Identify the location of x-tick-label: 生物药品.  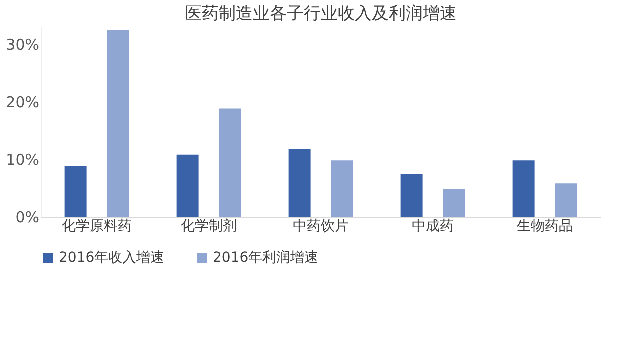
(545, 226).